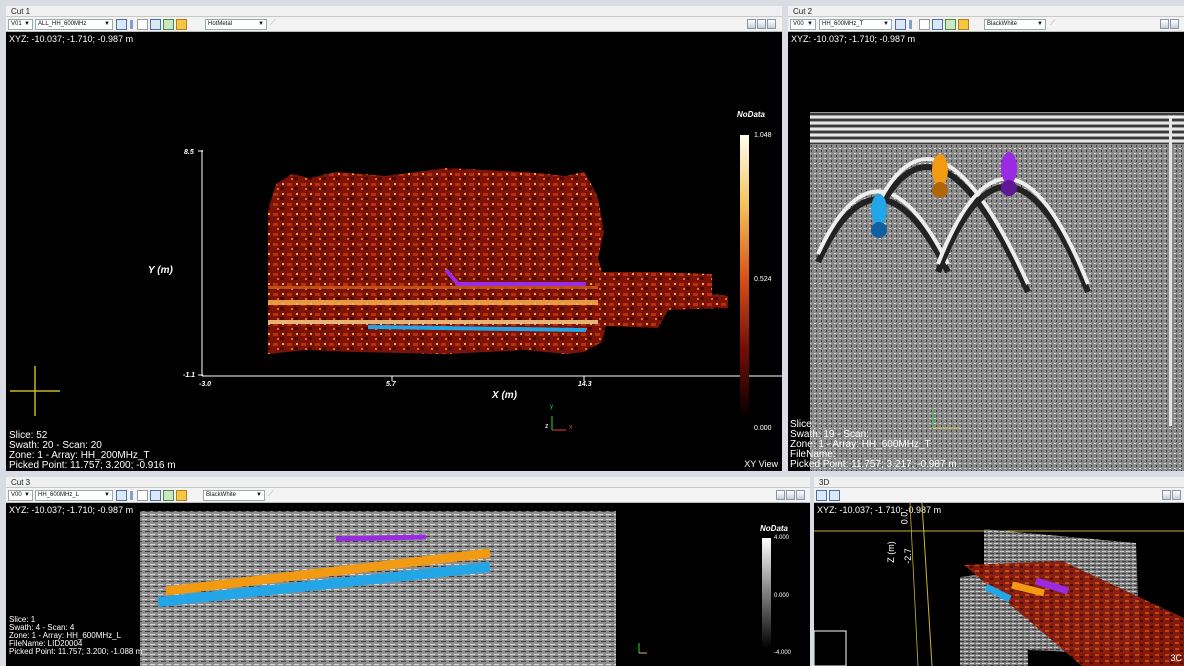 This screenshot has height=666, width=1184. What do you see at coordinates (802, 424) in the screenshot?
I see `cut2-info-line: Slice:` at bounding box center [802, 424].